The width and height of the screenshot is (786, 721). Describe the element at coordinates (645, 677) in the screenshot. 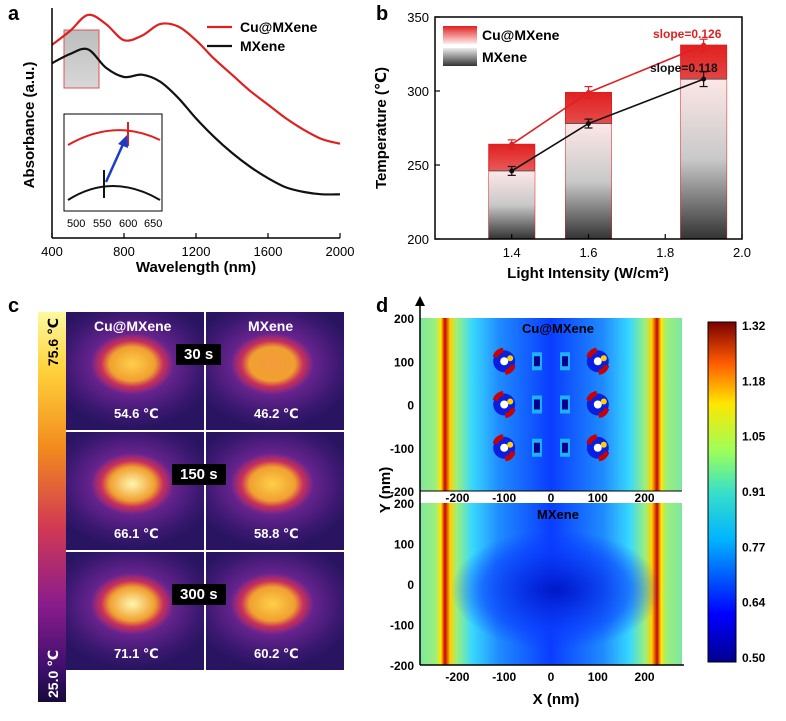

I see `panel-d-x-tick-label: 200` at that location.